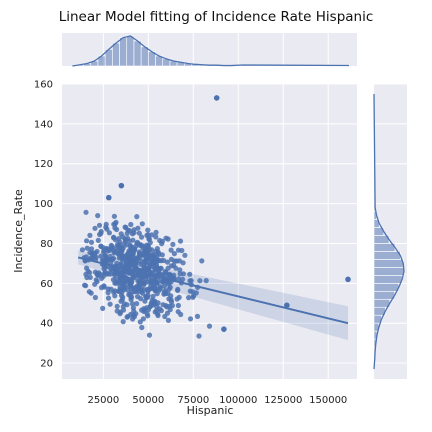 The height and width of the screenshot is (432, 432). Describe the element at coordinates (213, 290) in the screenshot. I see `regression-line` at that location.